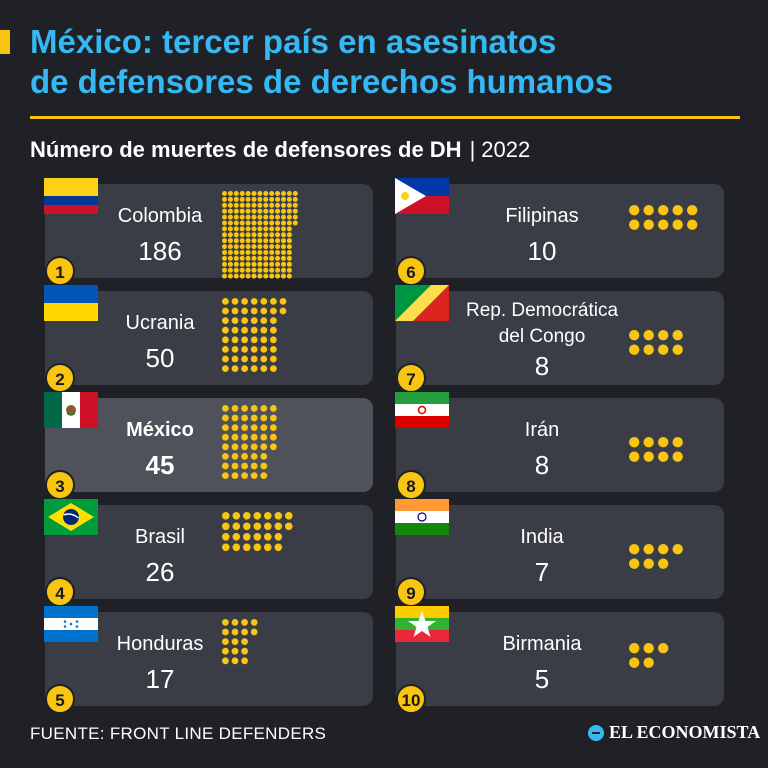  I want to click on congo-flag-icon, so click(422, 303).